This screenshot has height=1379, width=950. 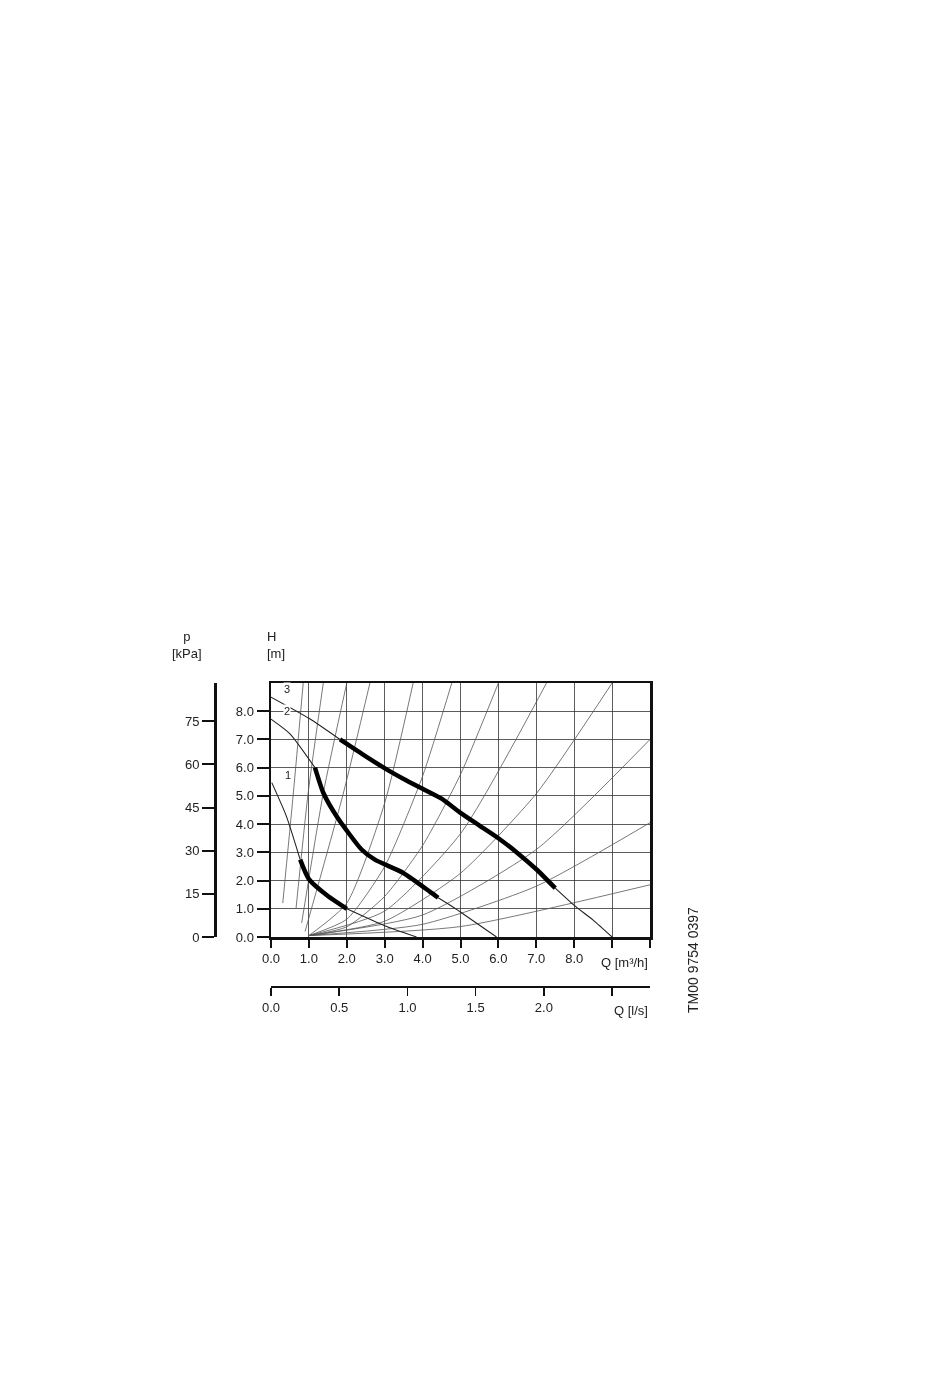 I want to click on series-label: 2, so click(x=287, y=711).